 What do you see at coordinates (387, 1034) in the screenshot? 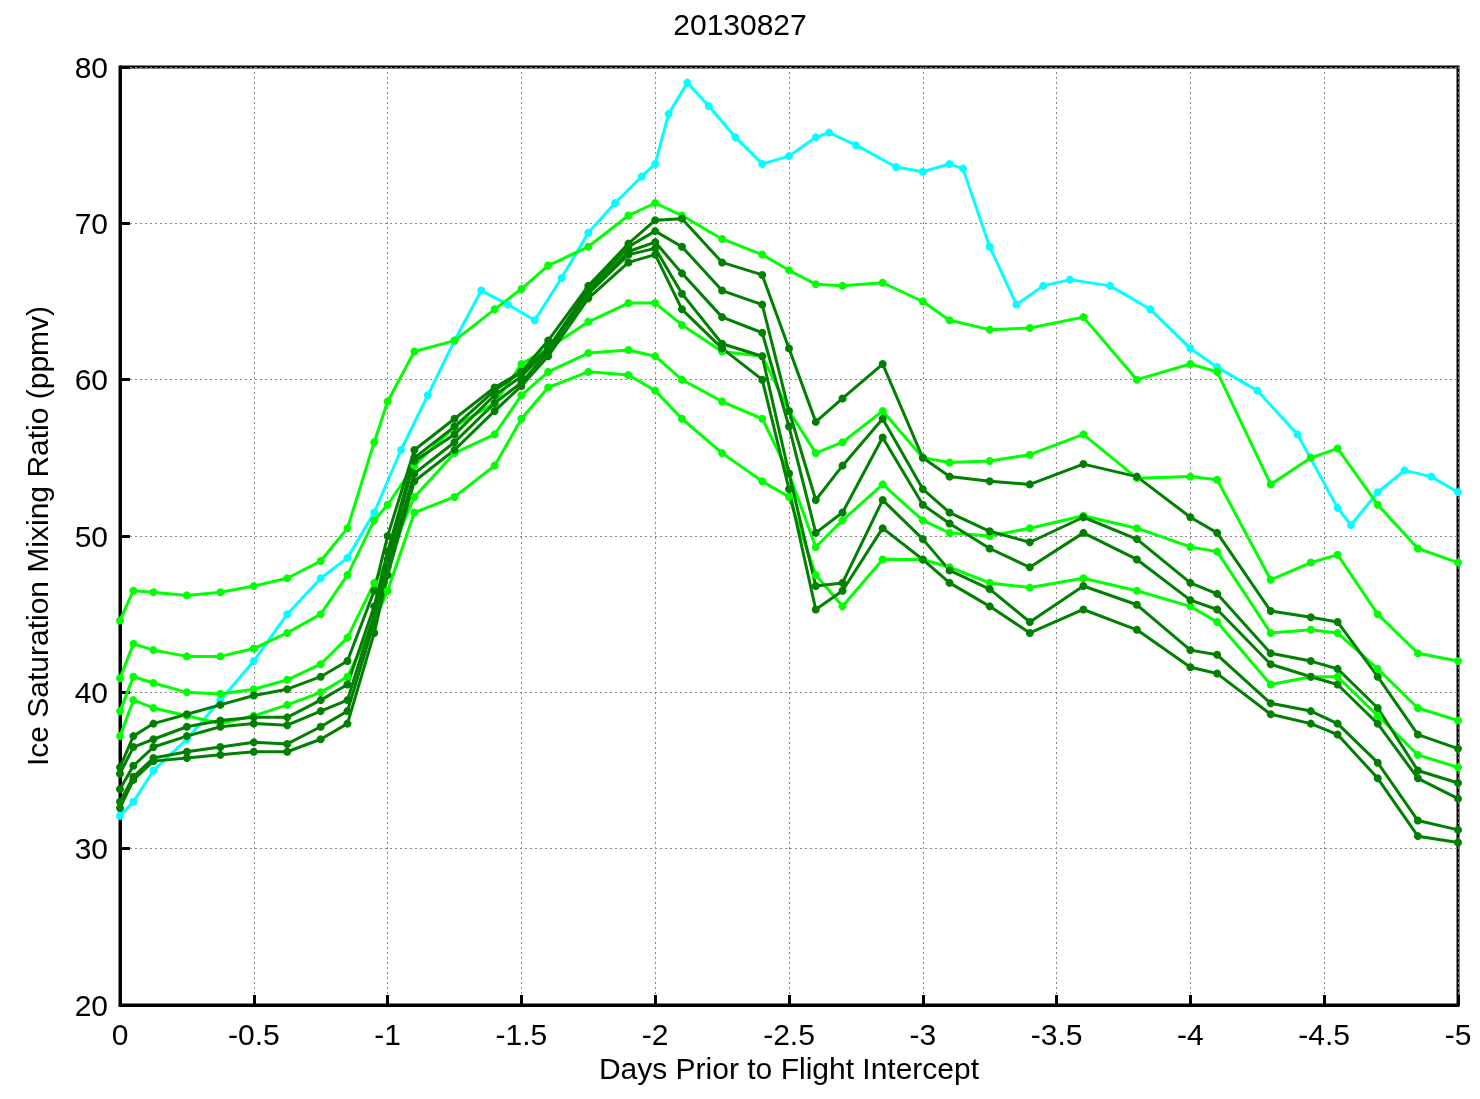
I see `x-tick-label: -1` at bounding box center [387, 1034].